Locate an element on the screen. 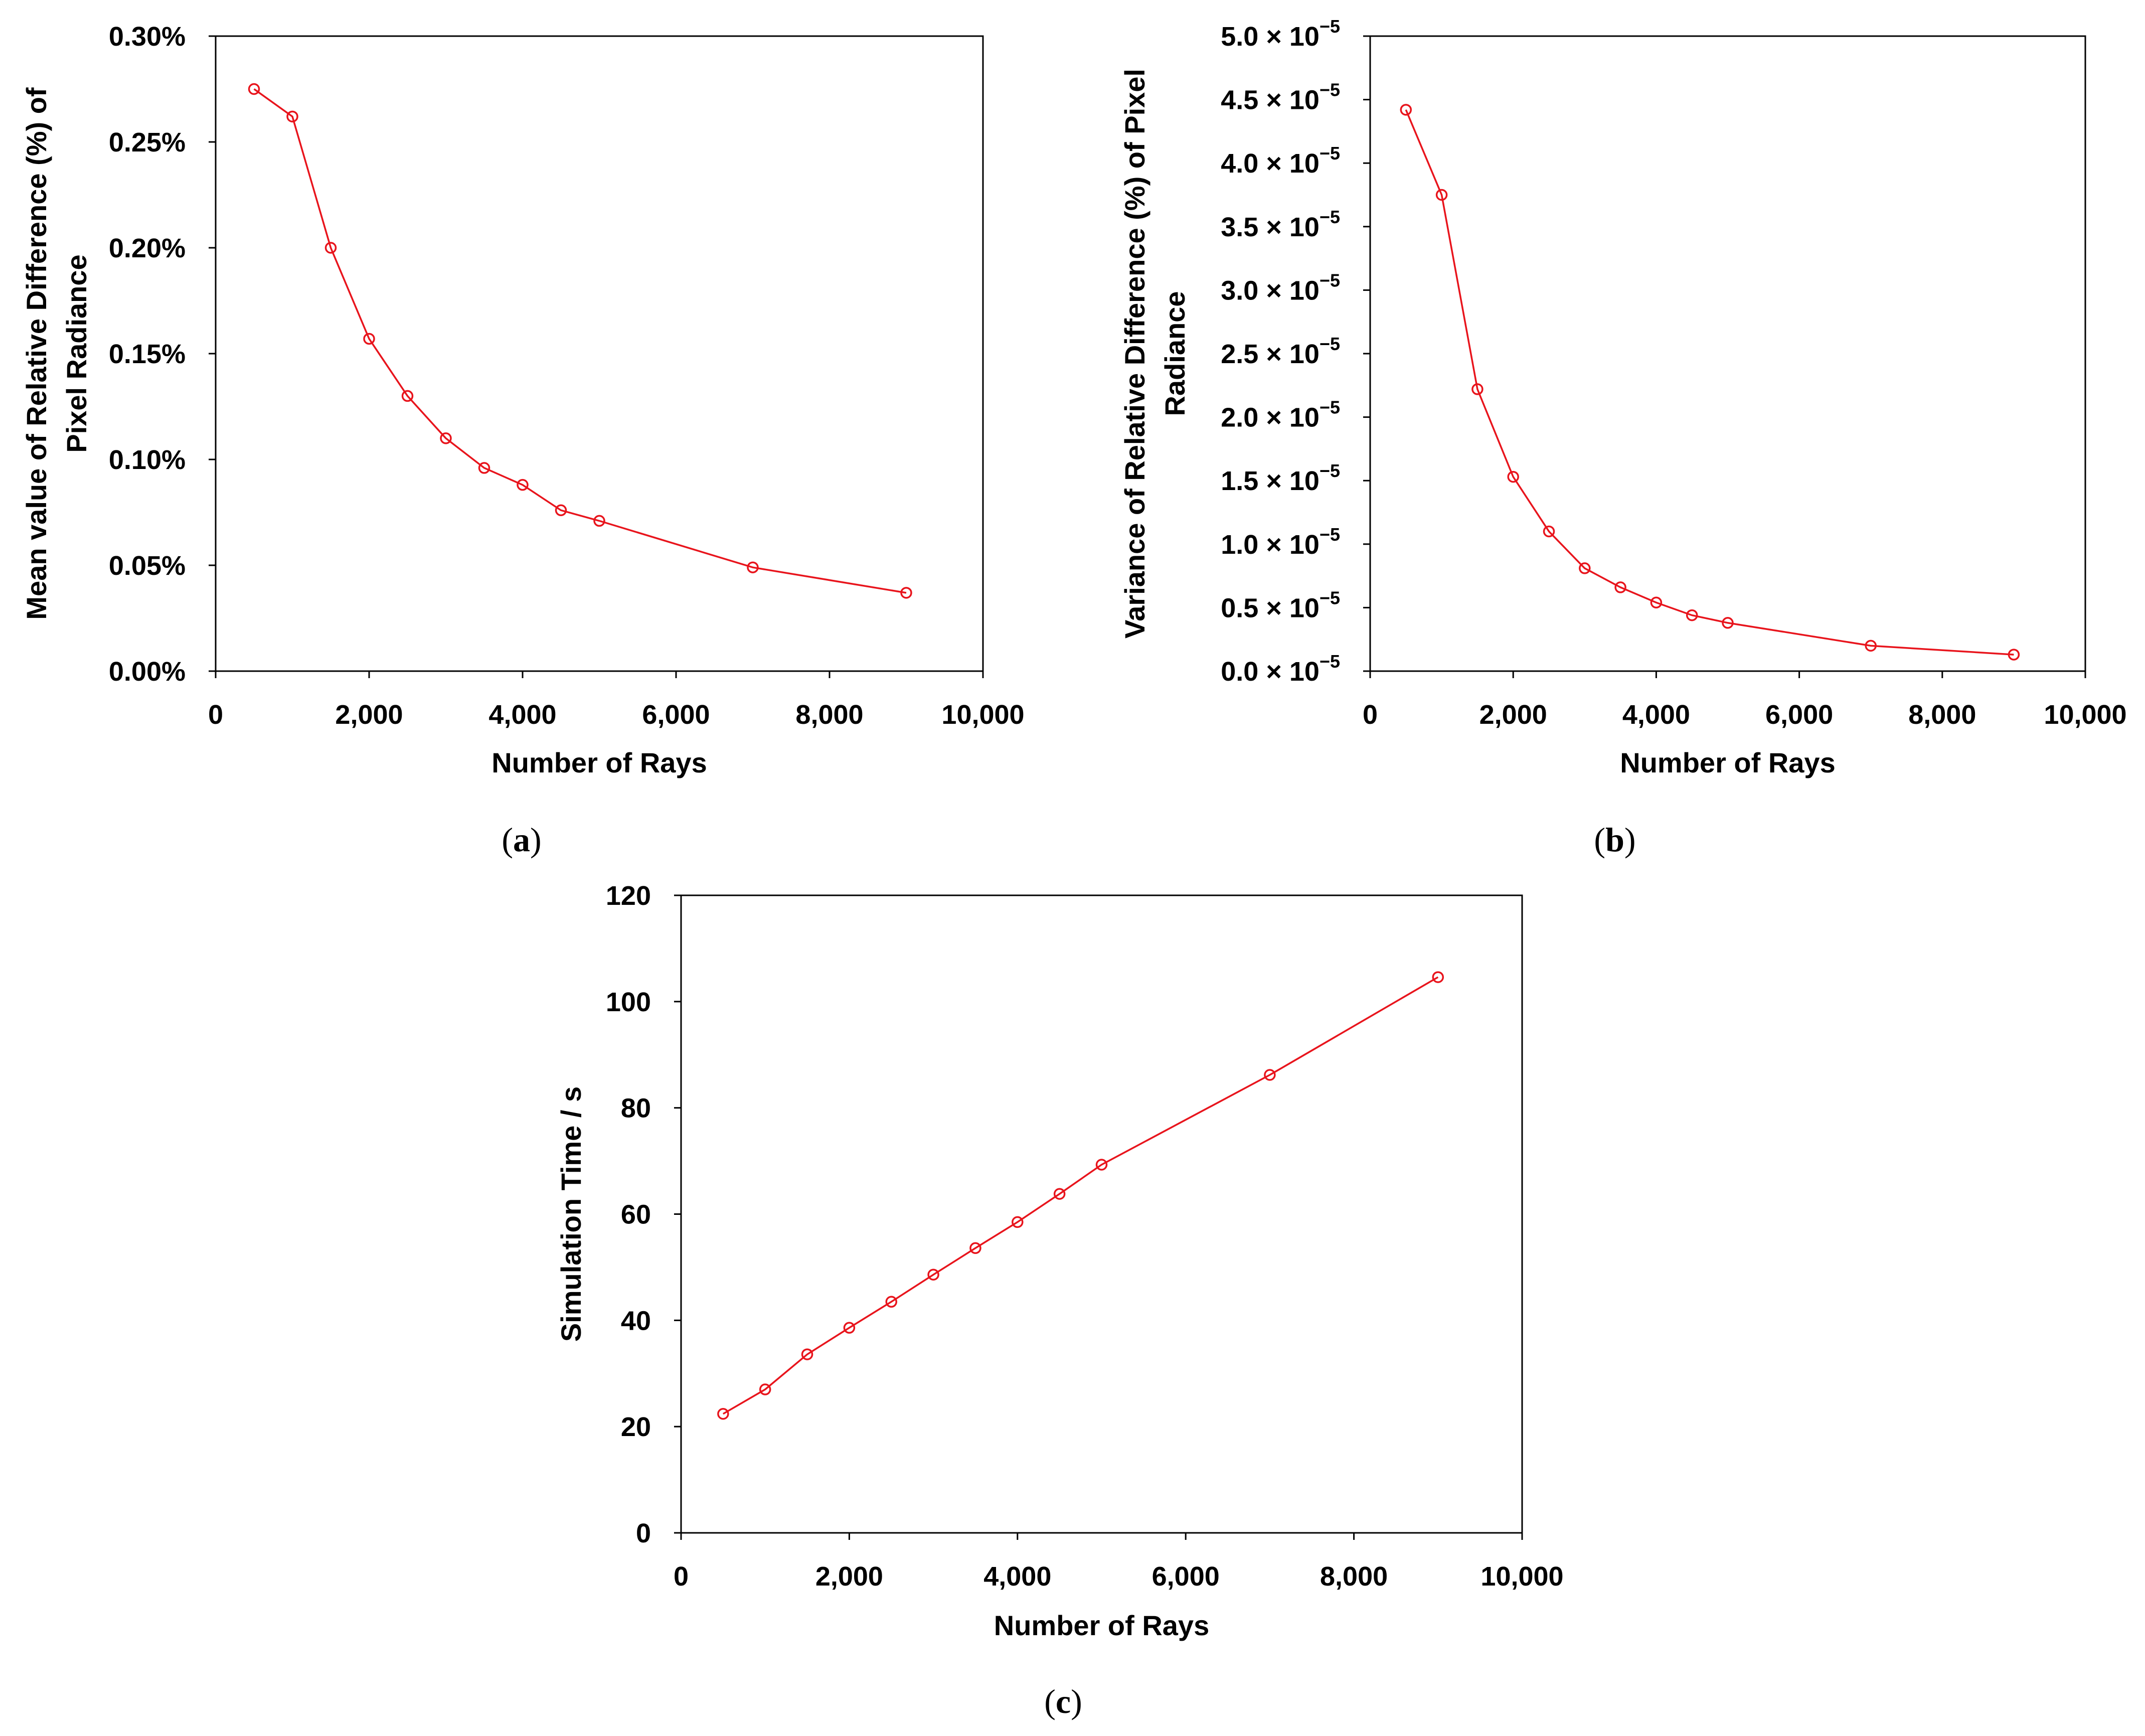 The image size is (2145, 1736). panel-caption: (c) is located at coordinates (1063, 1701).